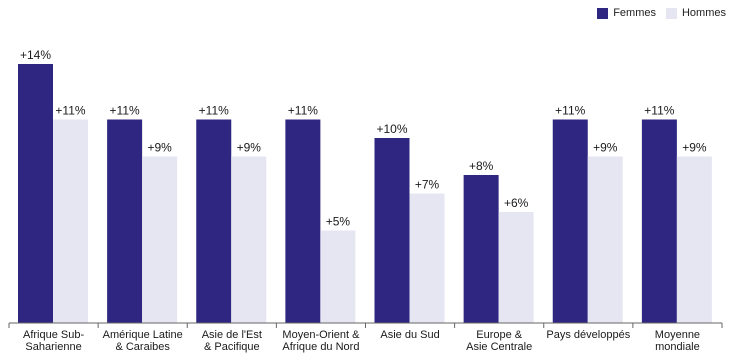  Describe the element at coordinates (588, 335) in the screenshot. I see `category-label-7-line-1: Pays développés` at that location.